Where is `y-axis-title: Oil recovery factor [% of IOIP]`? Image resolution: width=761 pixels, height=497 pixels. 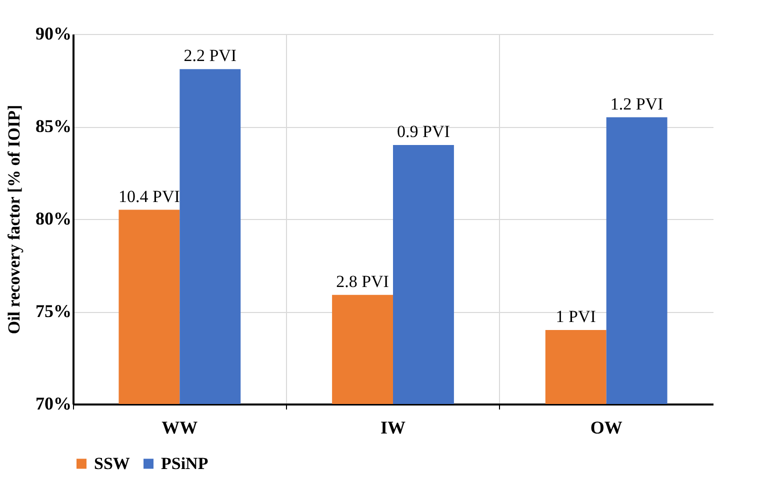
y-axis-title: Oil recovery factor [% of IOIP] is located at coordinates (14, 219).